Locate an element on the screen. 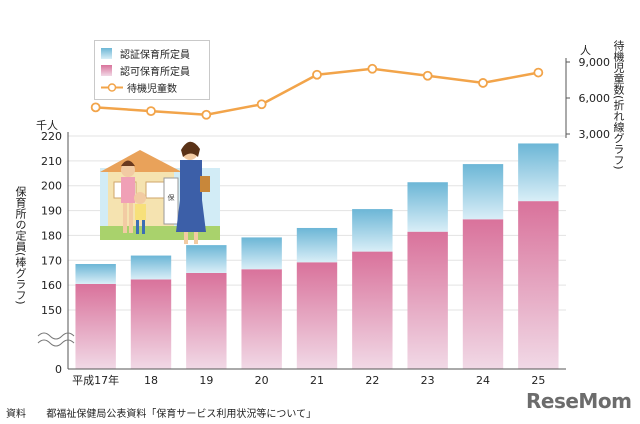 This screenshot has width=640, height=424. x-tick-label: 23 is located at coordinates (428, 380).